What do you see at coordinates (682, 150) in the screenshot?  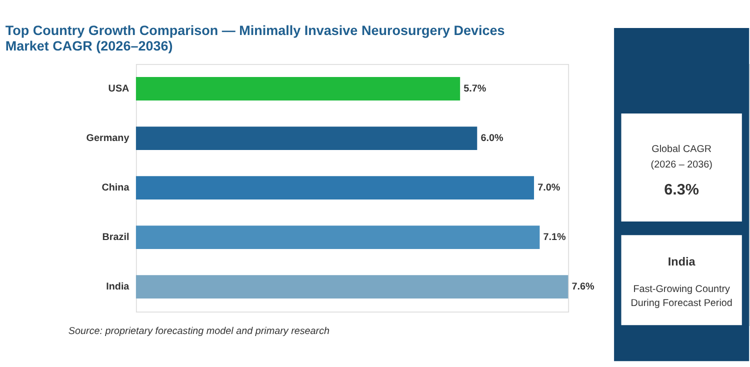 I see `text: Global CAGR` at bounding box center [682, 150].